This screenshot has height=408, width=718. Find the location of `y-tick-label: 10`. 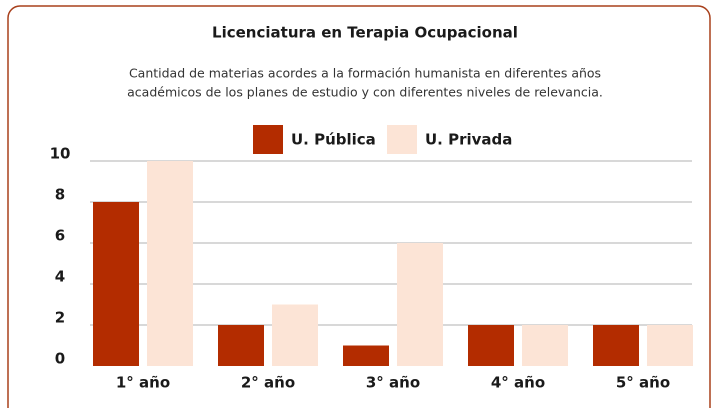

y-tick-label: 10 is located at coordinates (60, 154).